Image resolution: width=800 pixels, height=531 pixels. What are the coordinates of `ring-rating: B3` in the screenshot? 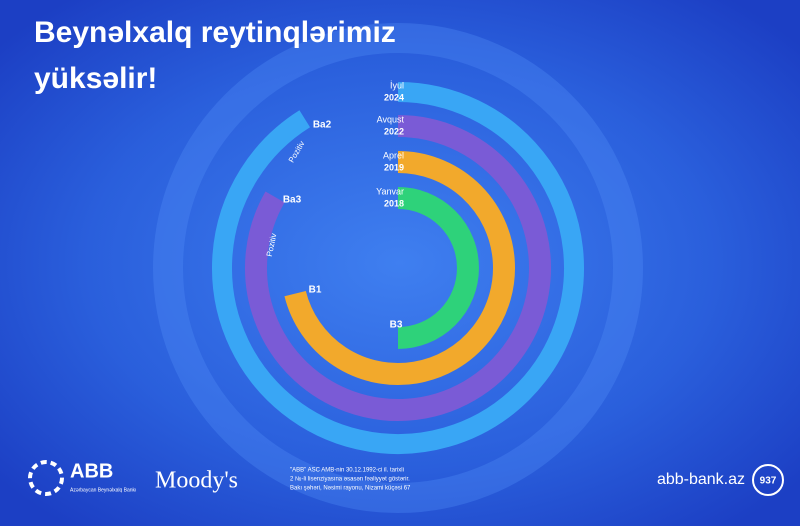 It's located at (396, 325).